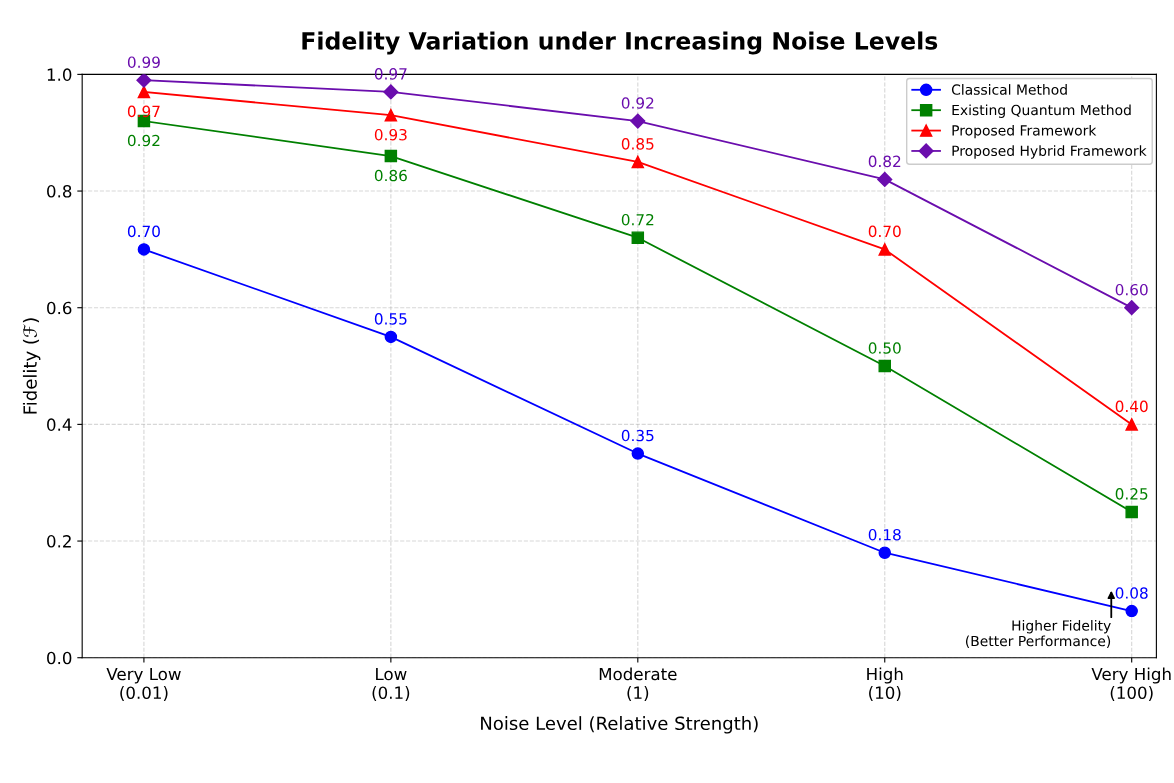 The width and height of the screenshot is (1174, 783). What do you see at coordinates (143, 111) in the screenshot?
I see `data-label: 0.97` at bounding box center [143, 111].